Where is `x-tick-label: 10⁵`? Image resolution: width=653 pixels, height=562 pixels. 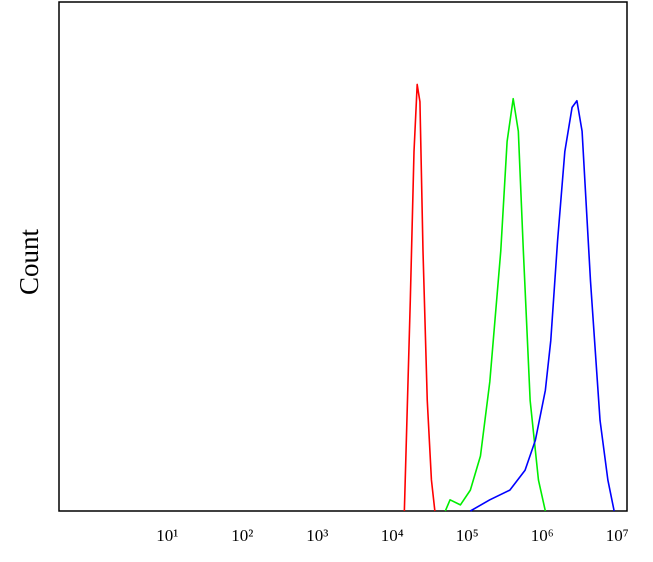
x-tick-label: 10⁵ is located at coordinates (467, 535).